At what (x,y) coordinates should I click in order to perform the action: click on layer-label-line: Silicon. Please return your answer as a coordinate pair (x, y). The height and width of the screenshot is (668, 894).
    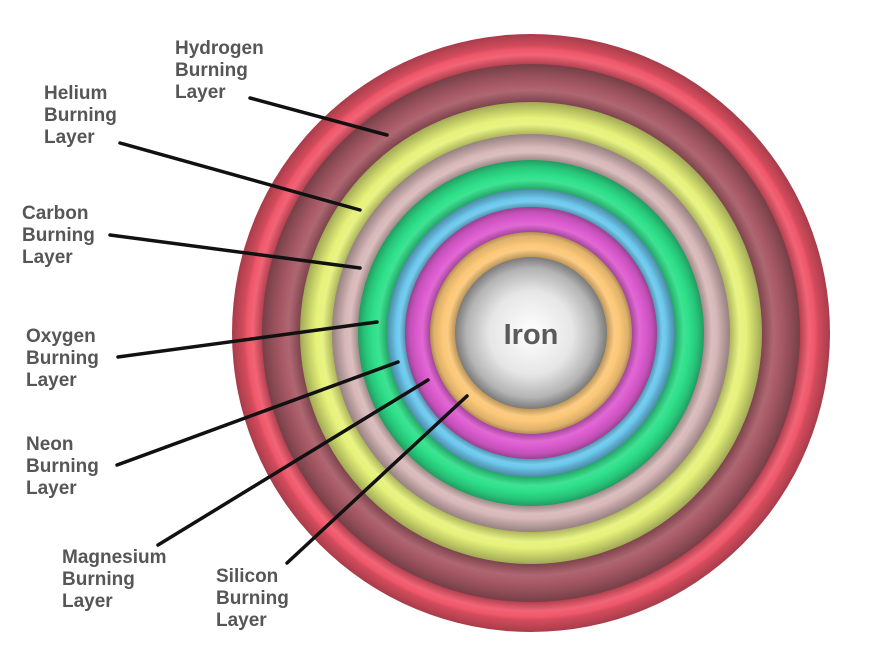
    Looking at the image, I should click on (247, 576).